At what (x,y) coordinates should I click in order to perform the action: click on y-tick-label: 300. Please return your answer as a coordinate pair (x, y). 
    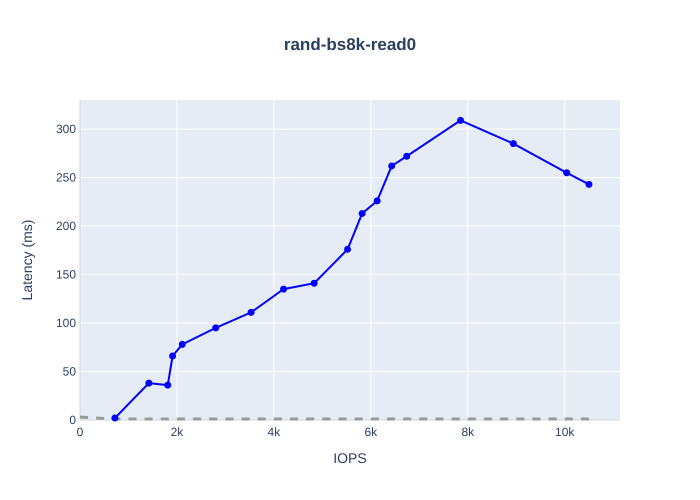
    Looking at the image, I should click on (66, 129).